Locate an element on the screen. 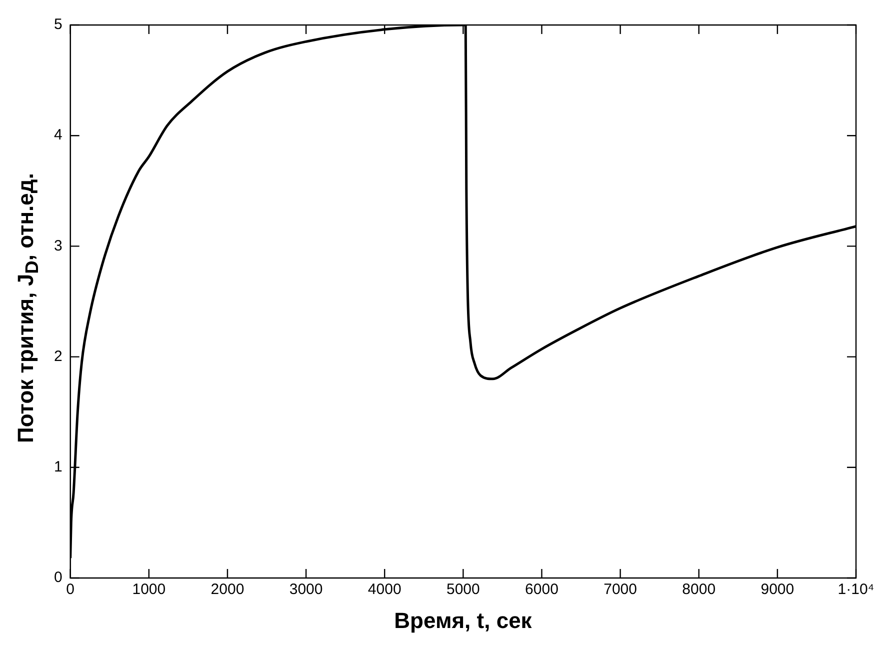 Image resolution: width=889 pixels, height=646 pixels. y-tick-label: 3 is located at coordinates (58, 245).